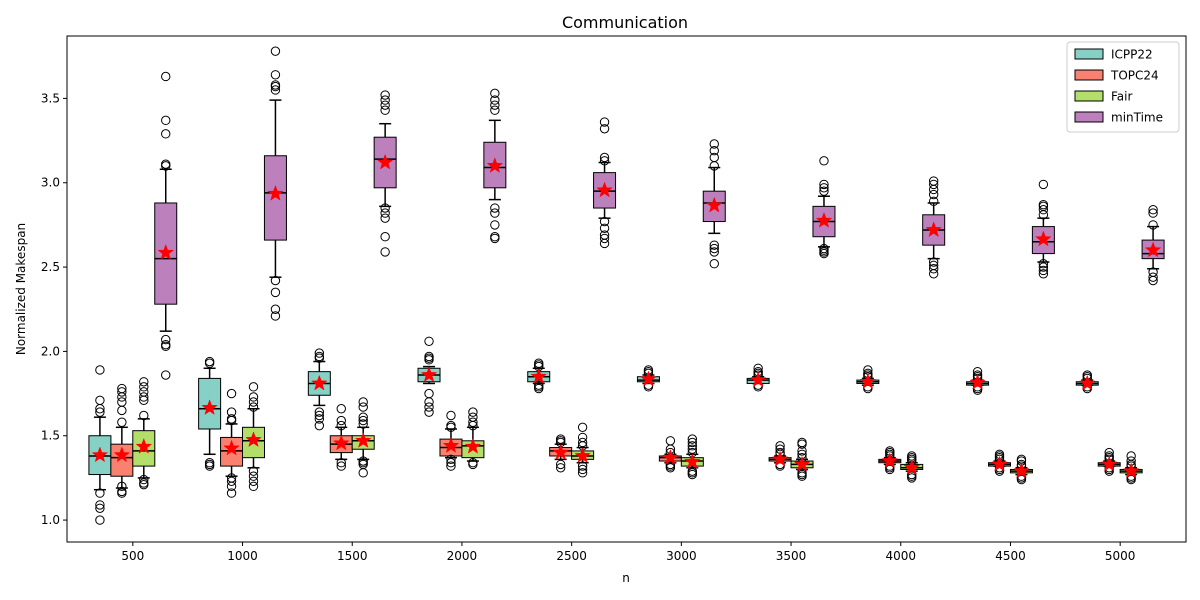 The height and width of the screenshot is (600, 1200). I want to click on y-axis: 1.0 1.5 2.0 2.5 3.0 3.5, so click(54, 309).